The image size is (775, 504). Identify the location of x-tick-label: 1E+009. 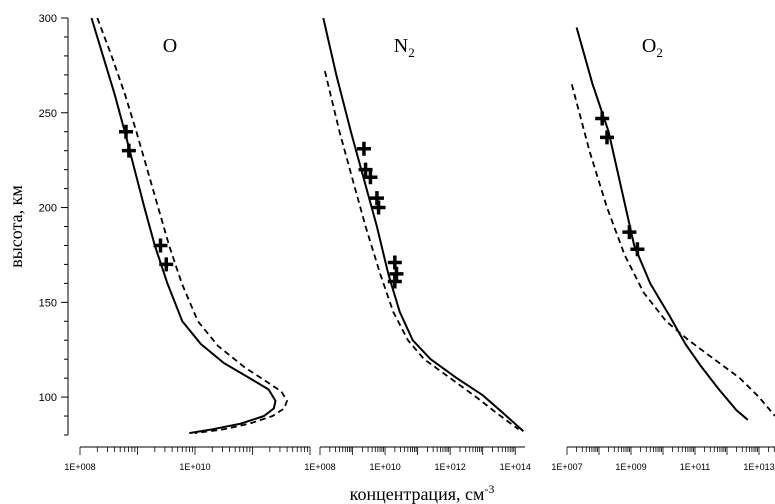
(630, 467).